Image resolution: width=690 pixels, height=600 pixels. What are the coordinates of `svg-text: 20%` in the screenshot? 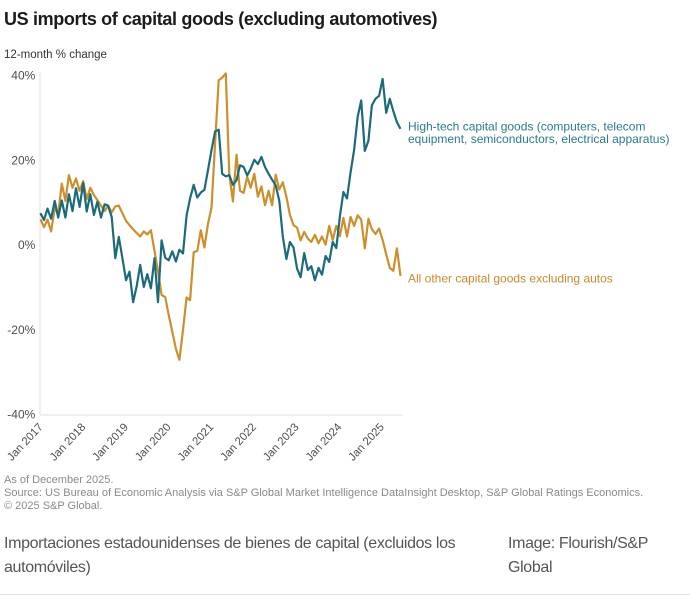 It's located at (23, 160).